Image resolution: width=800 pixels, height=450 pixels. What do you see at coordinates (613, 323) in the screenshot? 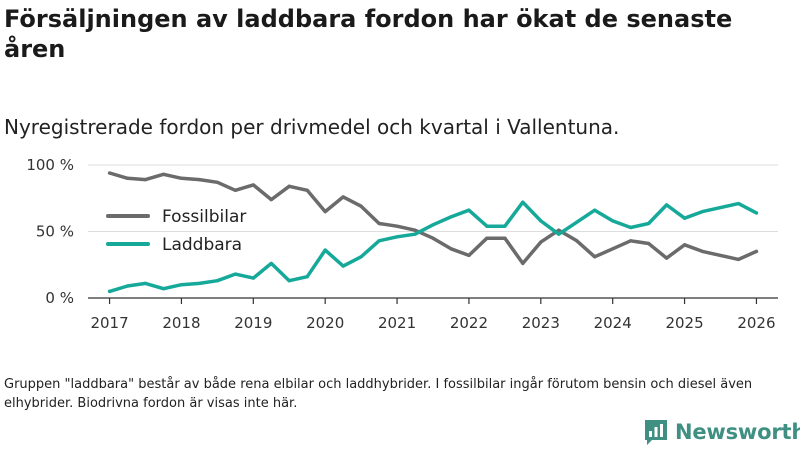
I see `x-tick-label: 2024` at bounding box center [613, 323].